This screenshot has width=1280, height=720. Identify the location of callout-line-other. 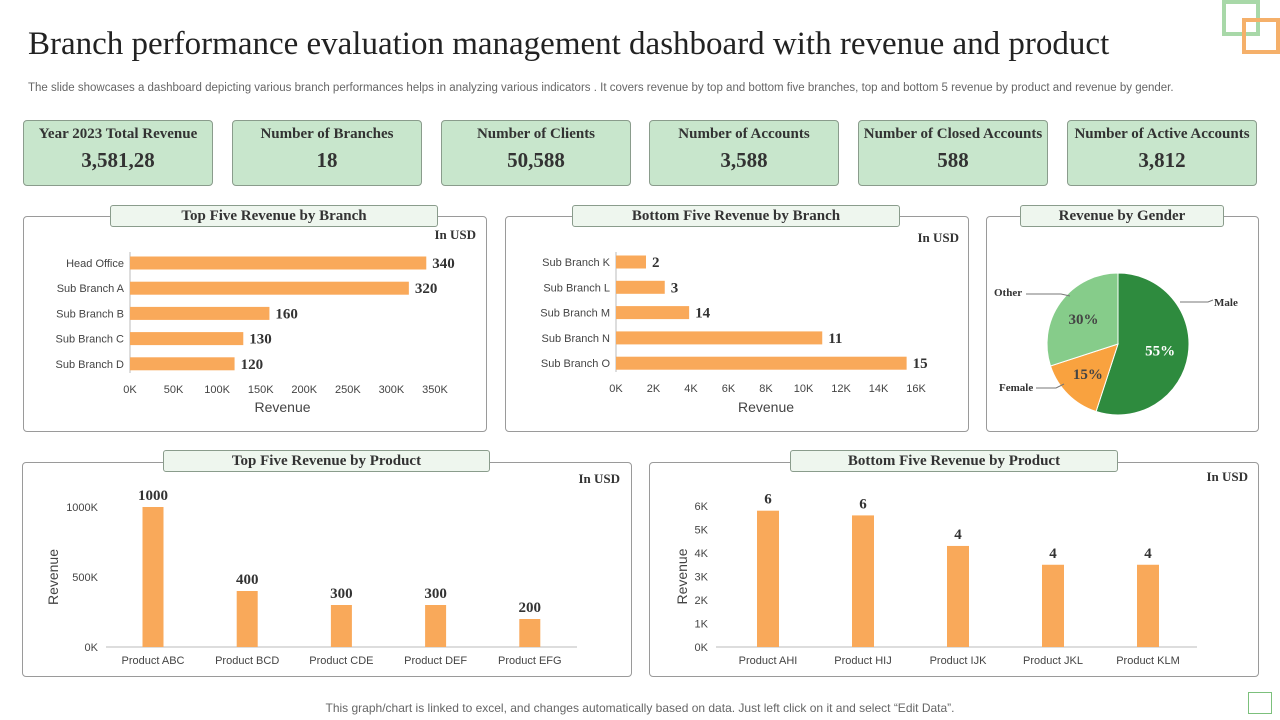
(1048, 295).